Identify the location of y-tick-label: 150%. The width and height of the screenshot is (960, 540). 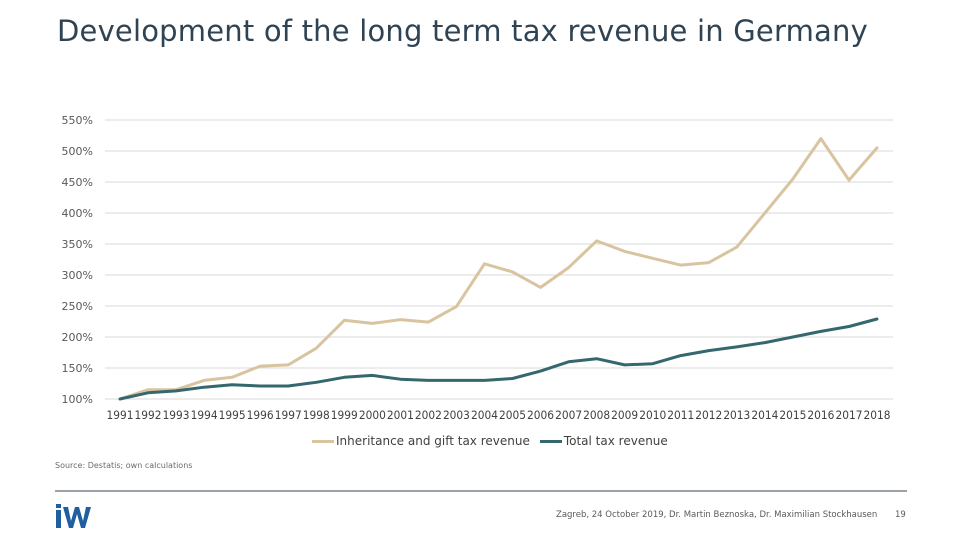
(77, 368).